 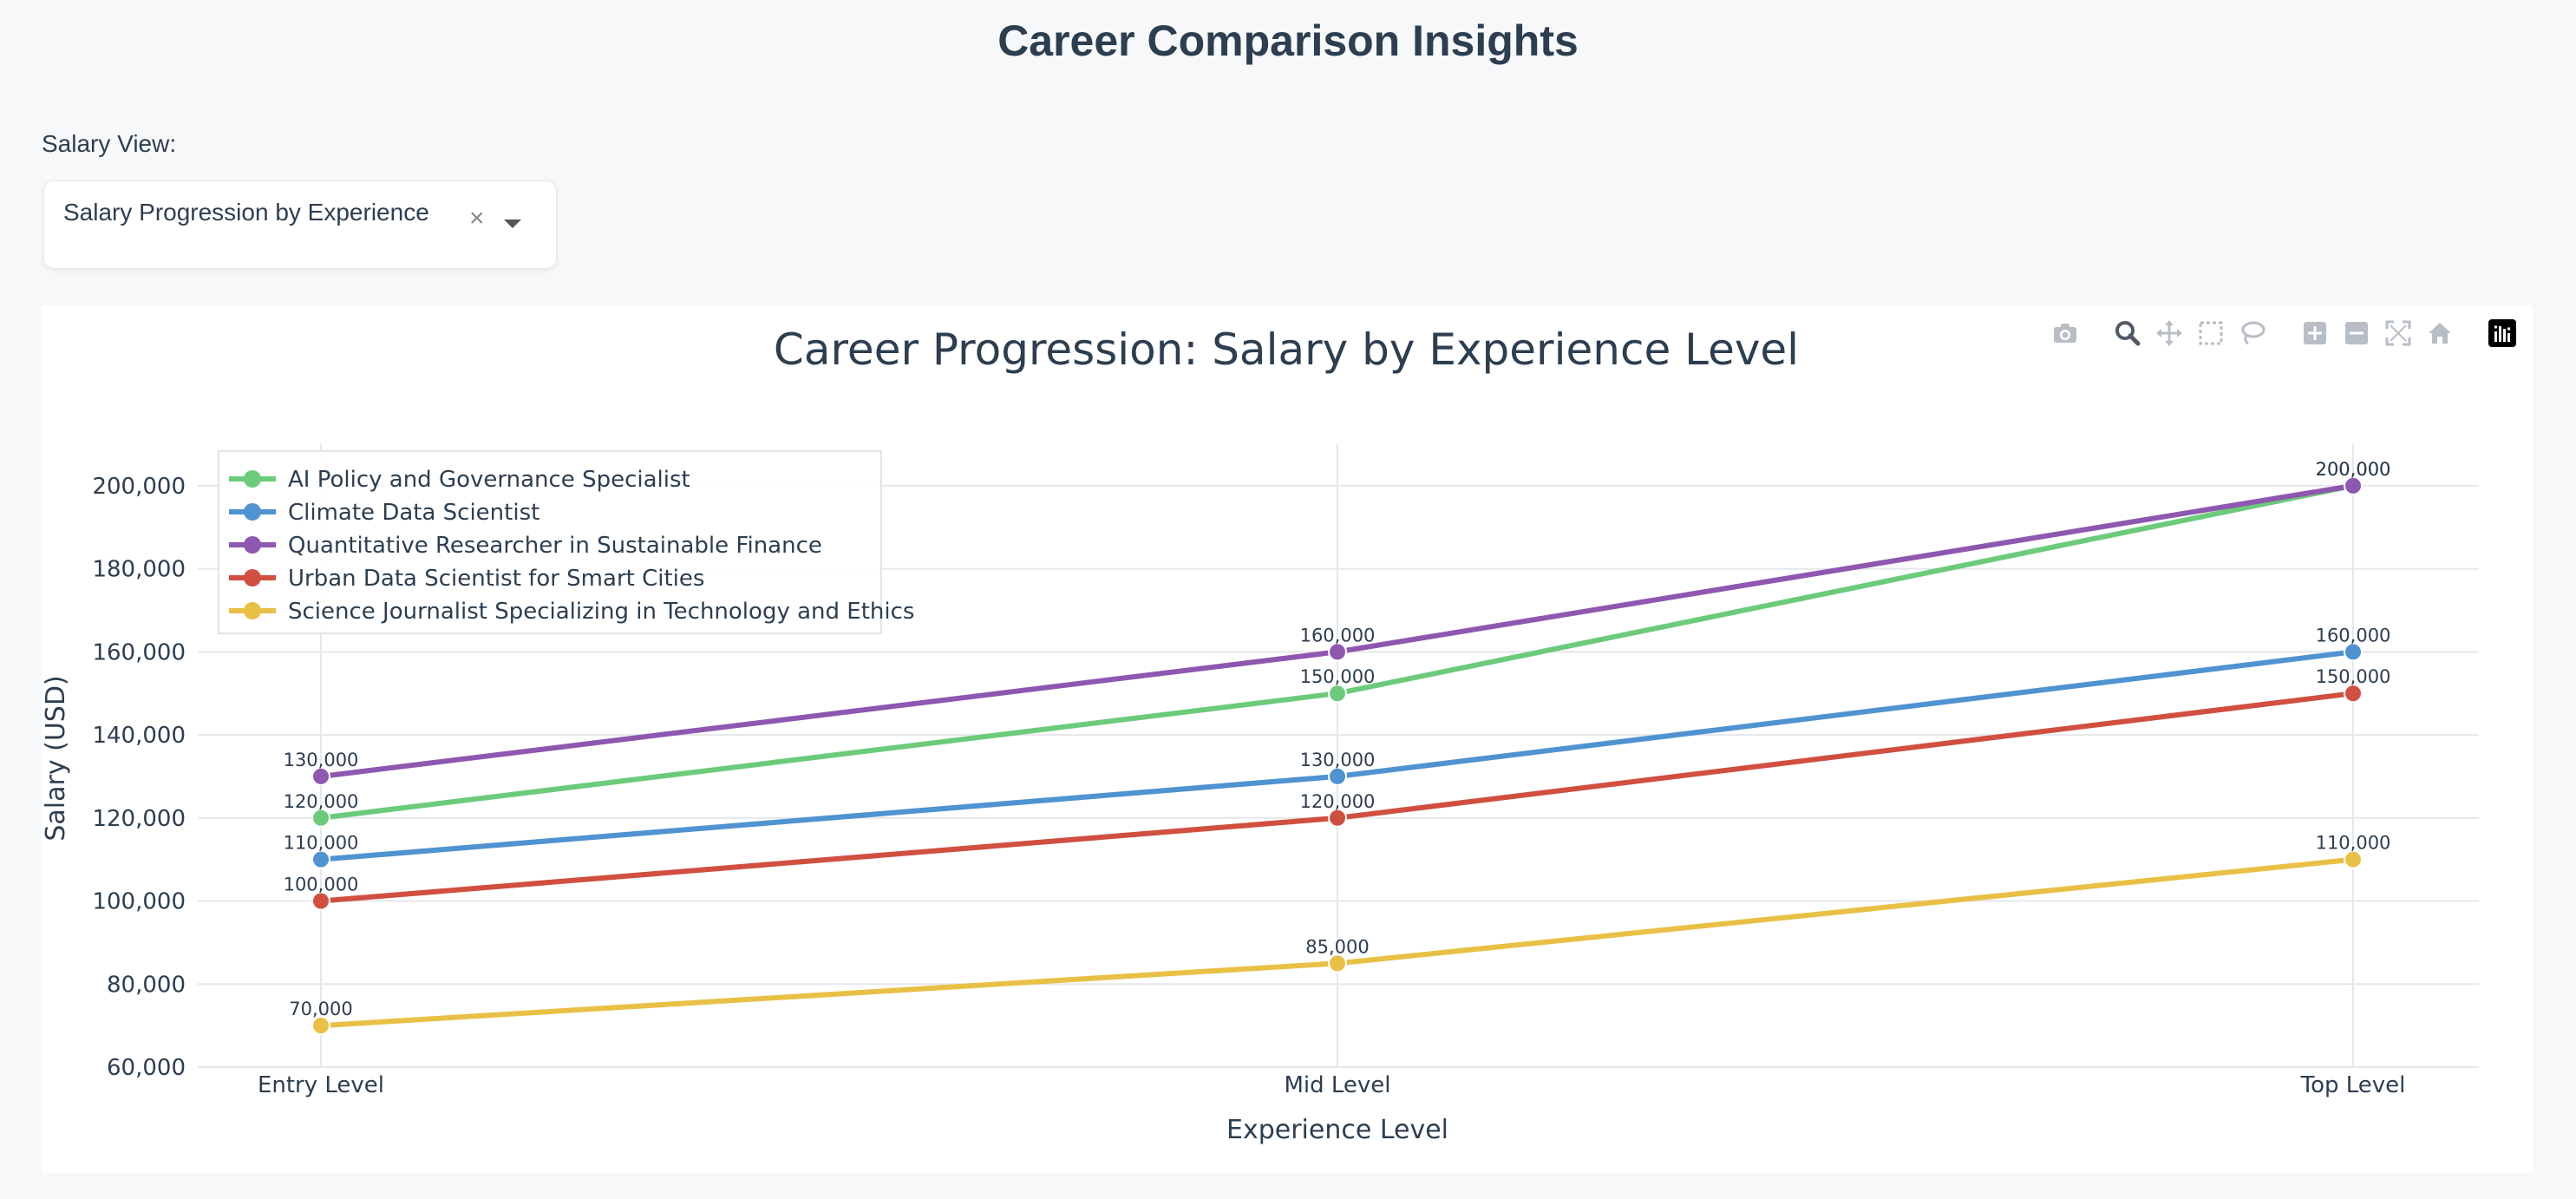 What do you see at coordinates (2356, 333) in the screenshot?
I see `zoom-out-icon` at bounding box center [2356, 333].